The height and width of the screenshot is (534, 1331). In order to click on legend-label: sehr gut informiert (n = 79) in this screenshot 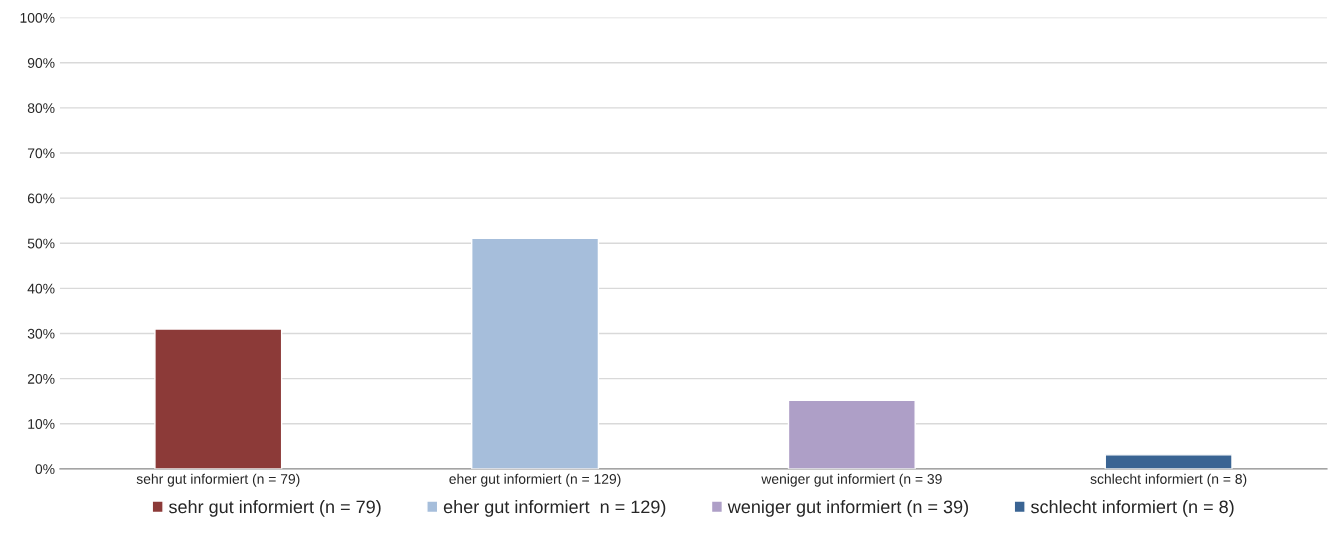, I will do `click(274, 508)`.